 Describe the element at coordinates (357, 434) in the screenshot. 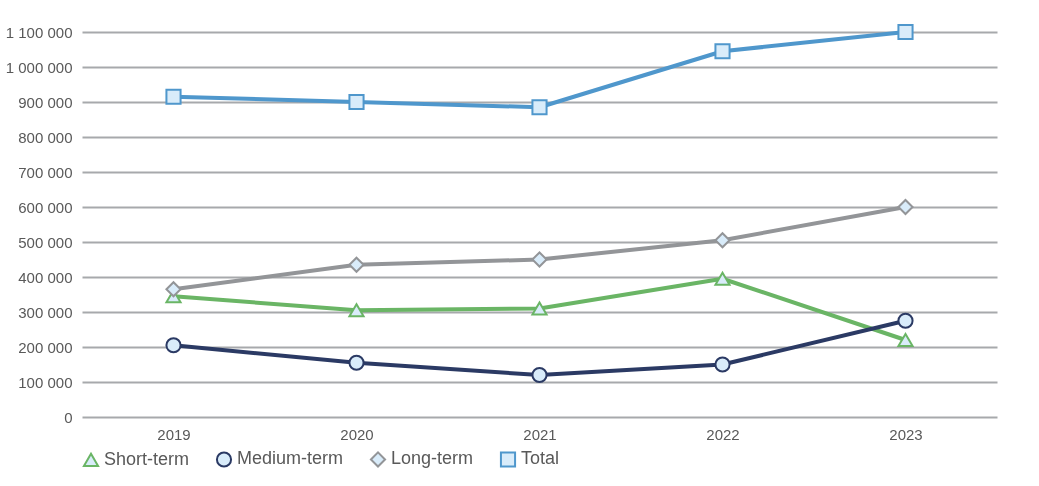

I see `x-tick-label: 2020` at that location.